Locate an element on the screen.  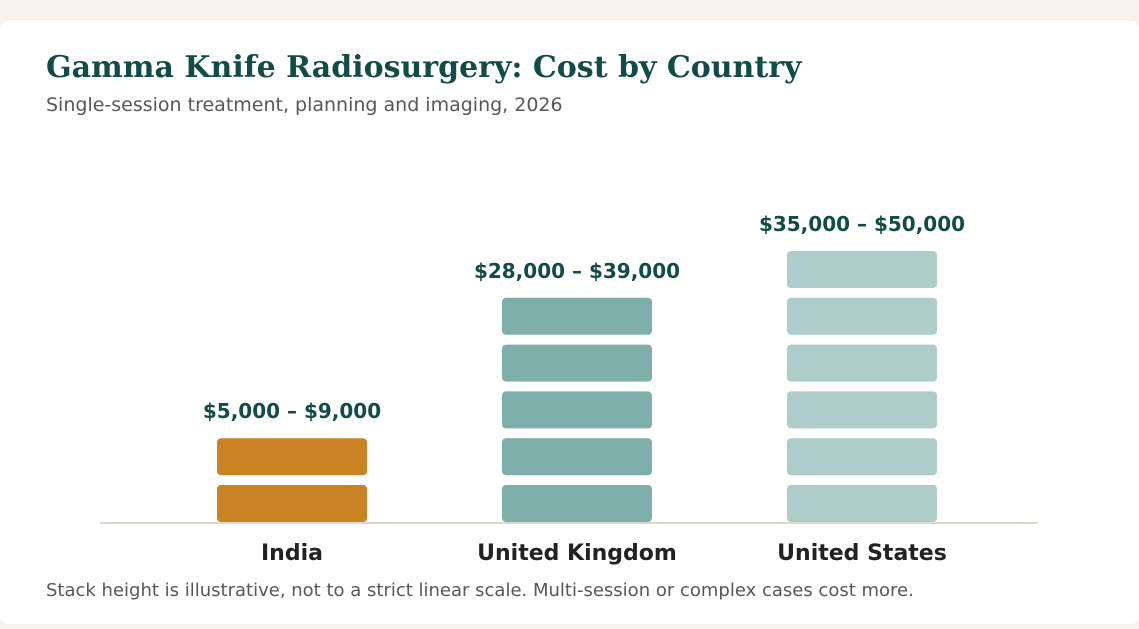
data-label: $5,000 – $9,000 is located at coordinates (292, 411).